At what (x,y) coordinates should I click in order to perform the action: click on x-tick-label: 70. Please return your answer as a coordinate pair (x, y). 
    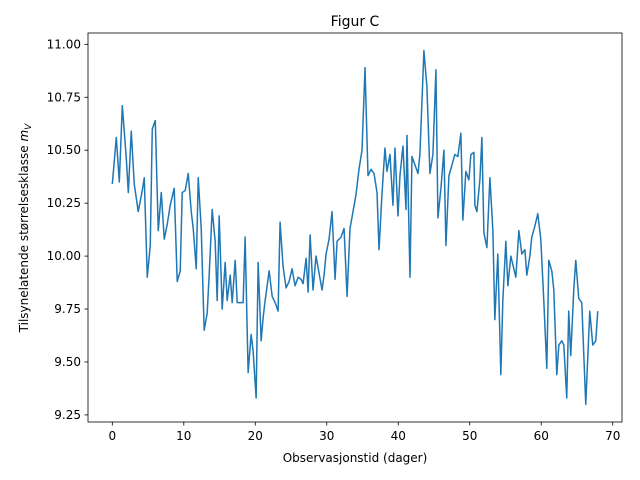
    Looking at the image, I should click on (612, 436).